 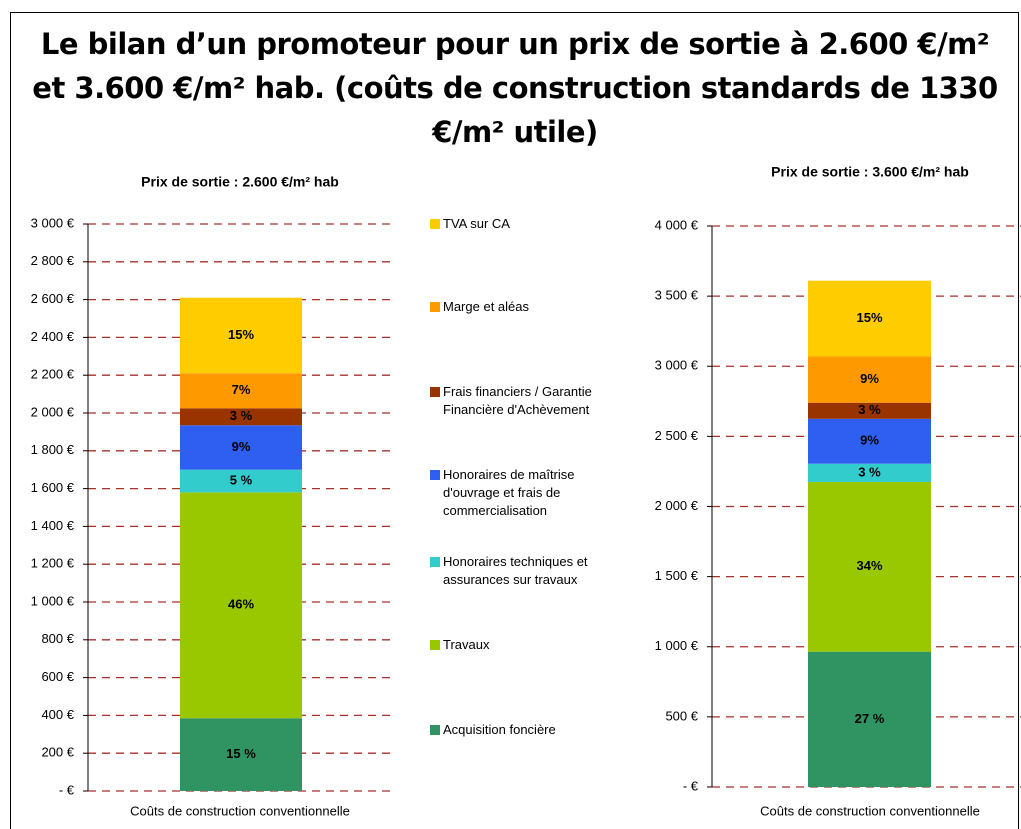 What do you see at coordinates (681, 715) in the screenshot?
I see `y-tick-label: 500 €` at bounding box center [681, 715].